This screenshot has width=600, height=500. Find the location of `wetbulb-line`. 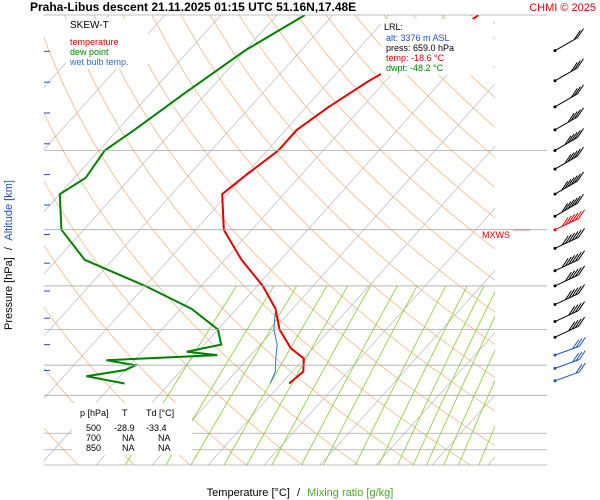

wetbulb-line is located at coordinates (273, 346).